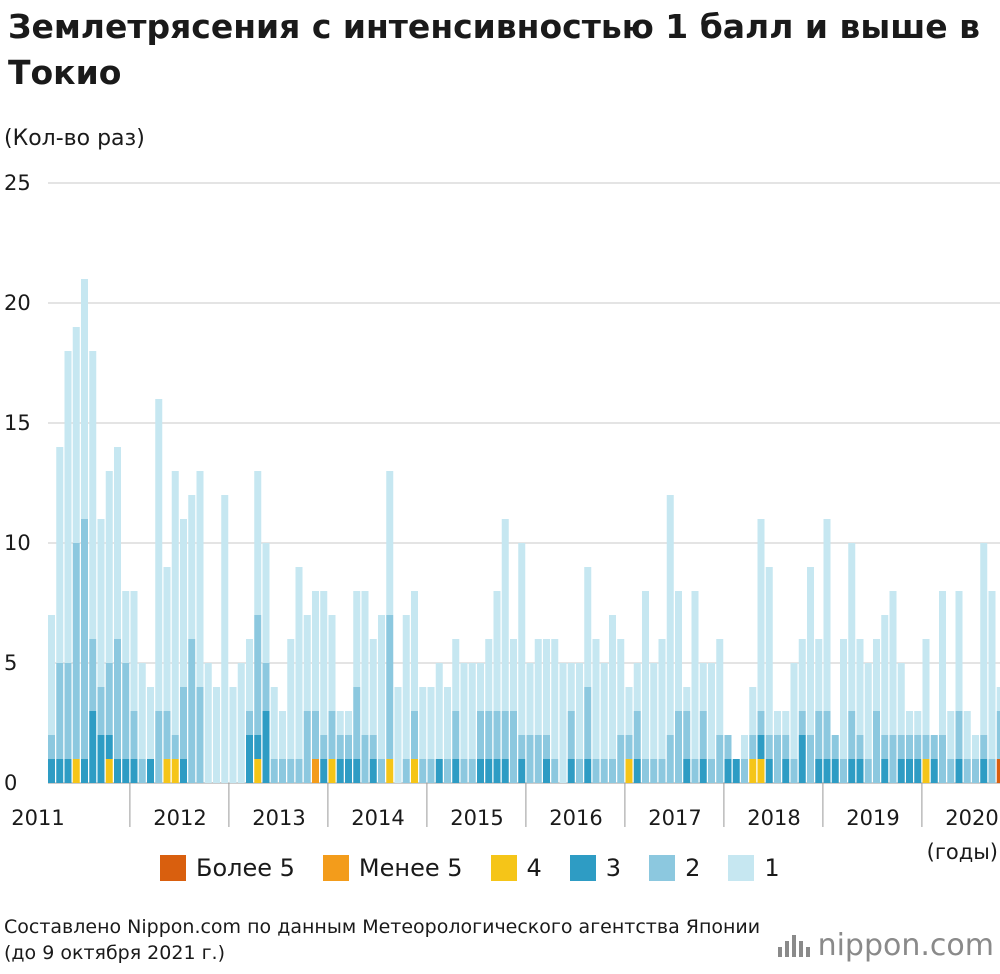  Describe the element at coordinates (662, 868) in the screenshot. I see `swatch-2-icon` at that location.